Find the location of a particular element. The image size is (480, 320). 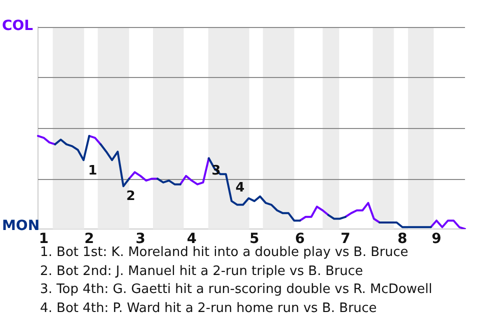

text: 3. Top 4th: G. Gaetti hit a run-scoring double vs R. McDowell is located at coordinates (236, 290).